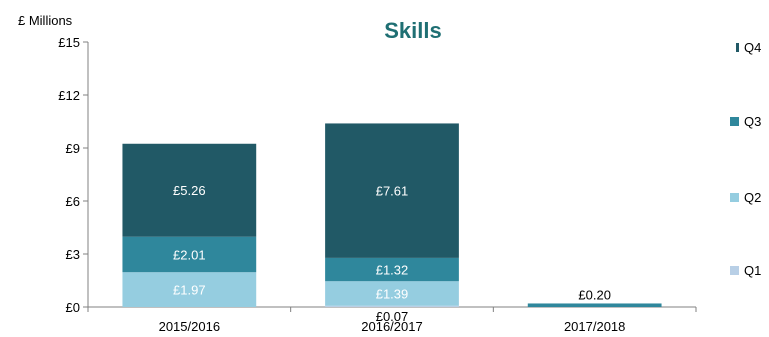  I want to click on y-axis: £0 £3 £6 £9 £12 £15, so click(73, 175).